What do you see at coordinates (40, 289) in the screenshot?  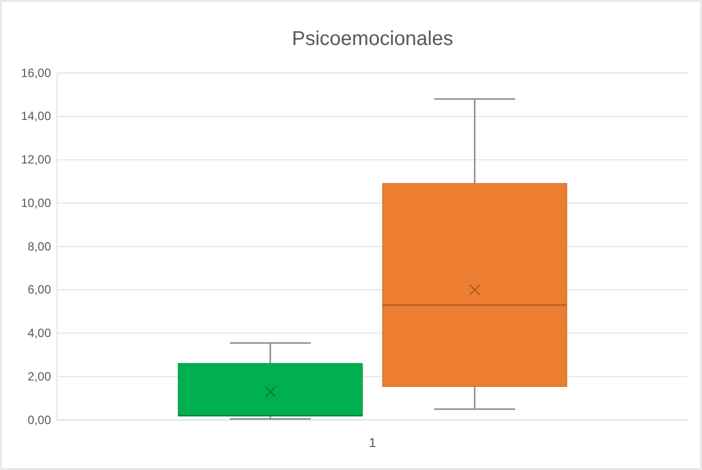 I see `y-tick-label: 6,00` at bounding box center [40, 289].